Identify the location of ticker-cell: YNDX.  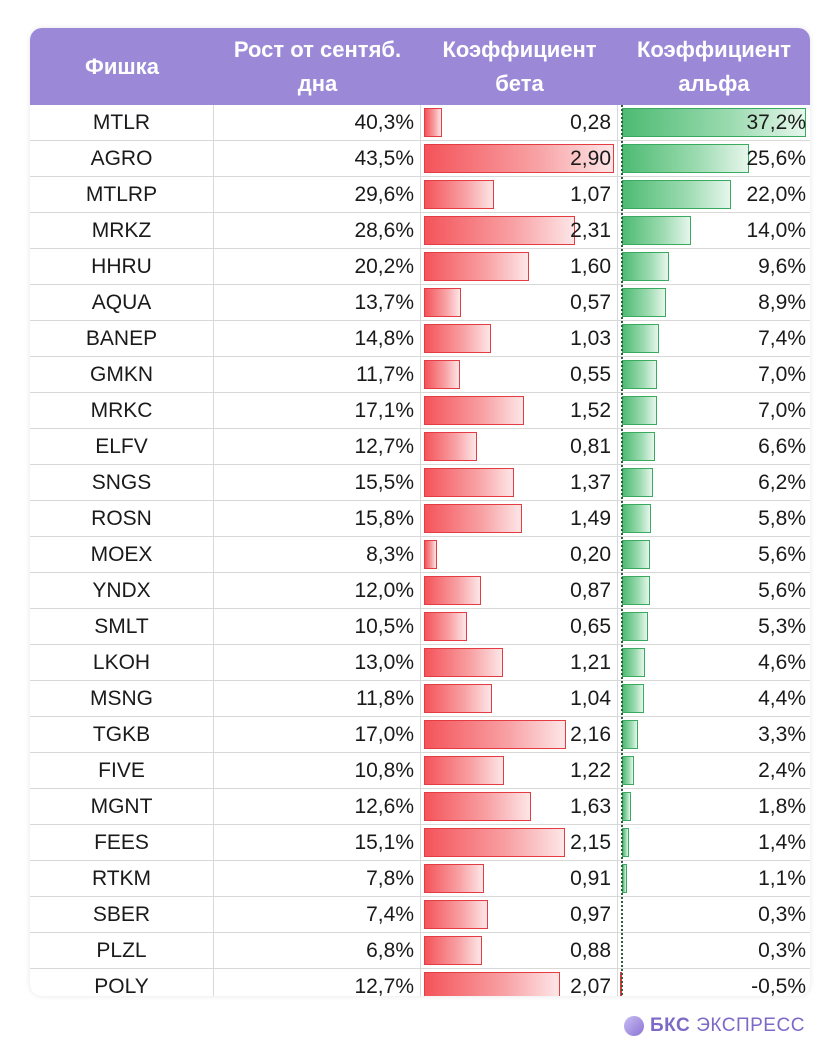
(122, 590).